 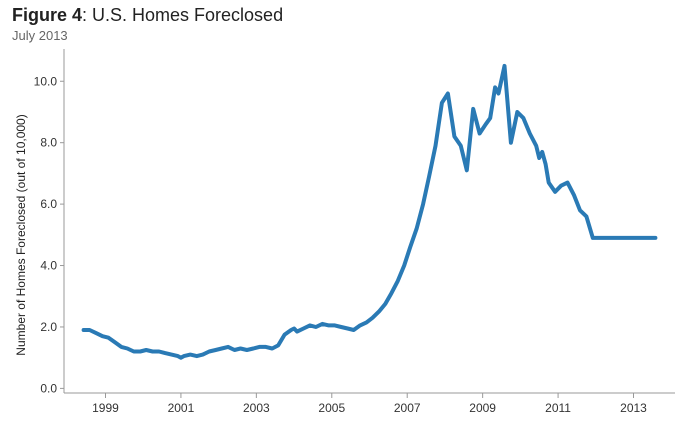 I want to click on y-tick-label: 10.0, so click(x=46, y=81).